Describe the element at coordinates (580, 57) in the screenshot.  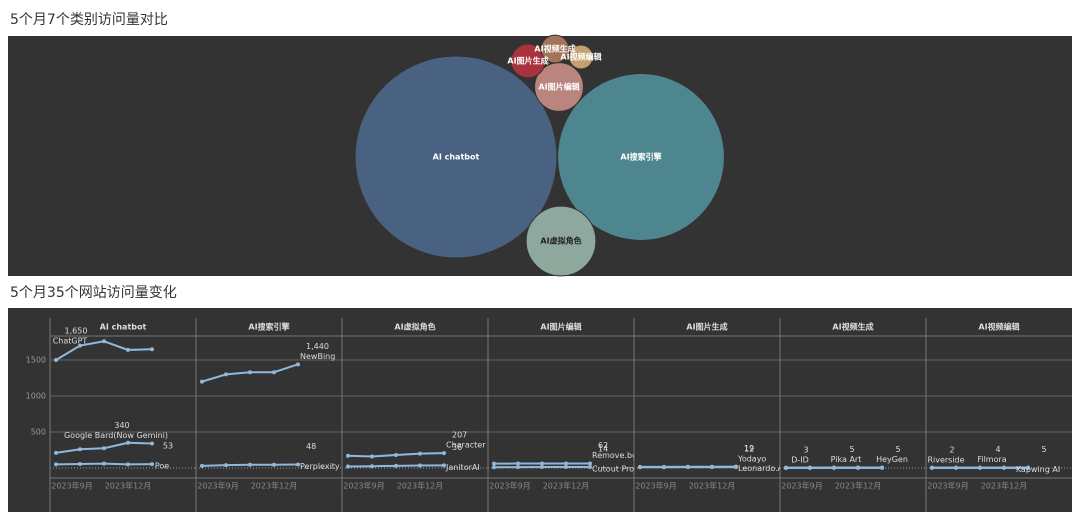
I see `bubble-label: AI视频编辑` at that location.